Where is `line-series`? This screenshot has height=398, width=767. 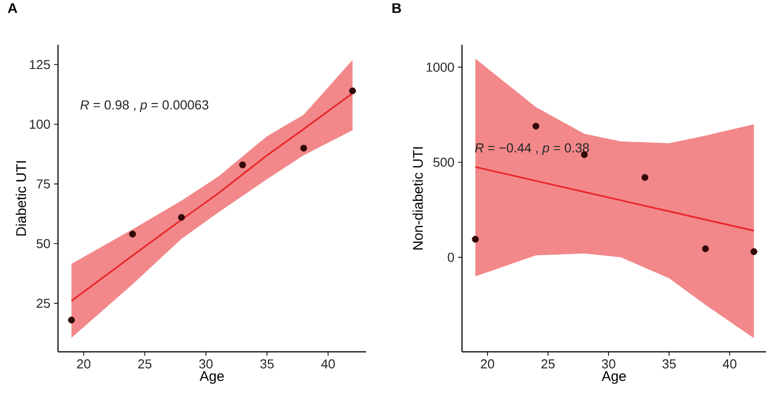 line-series is located at coordinates (614, 199).